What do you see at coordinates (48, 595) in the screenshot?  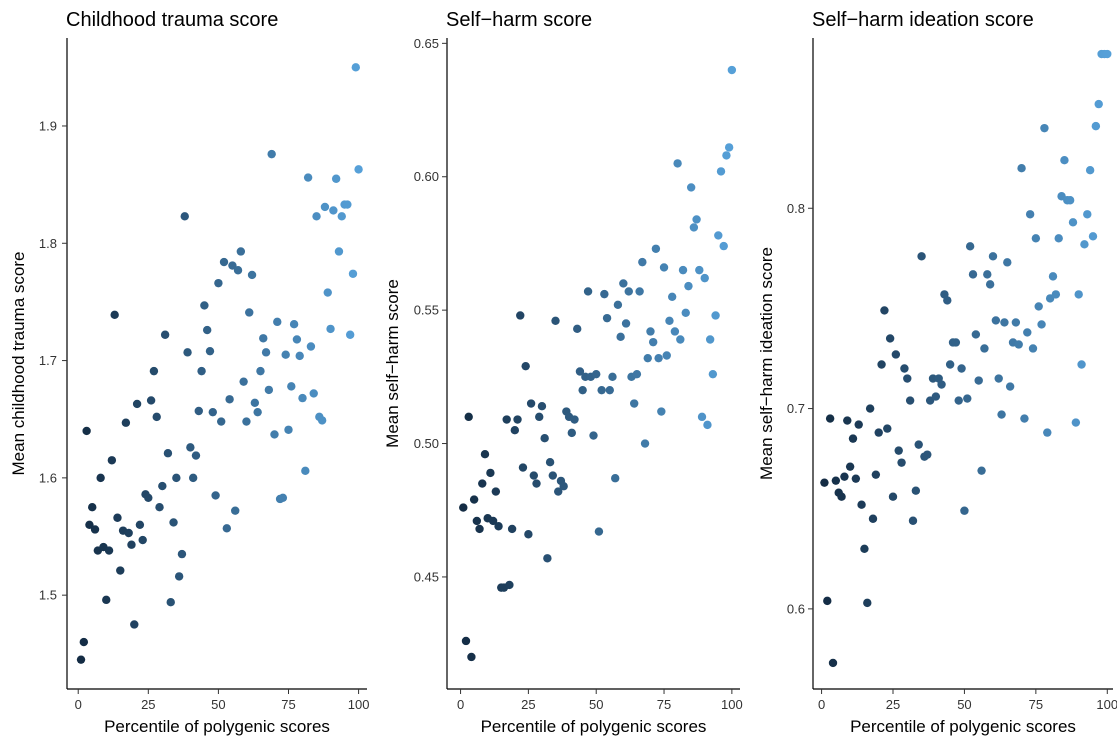 I see `y-tick-label: 1.5` at bounding box center [48, 595].